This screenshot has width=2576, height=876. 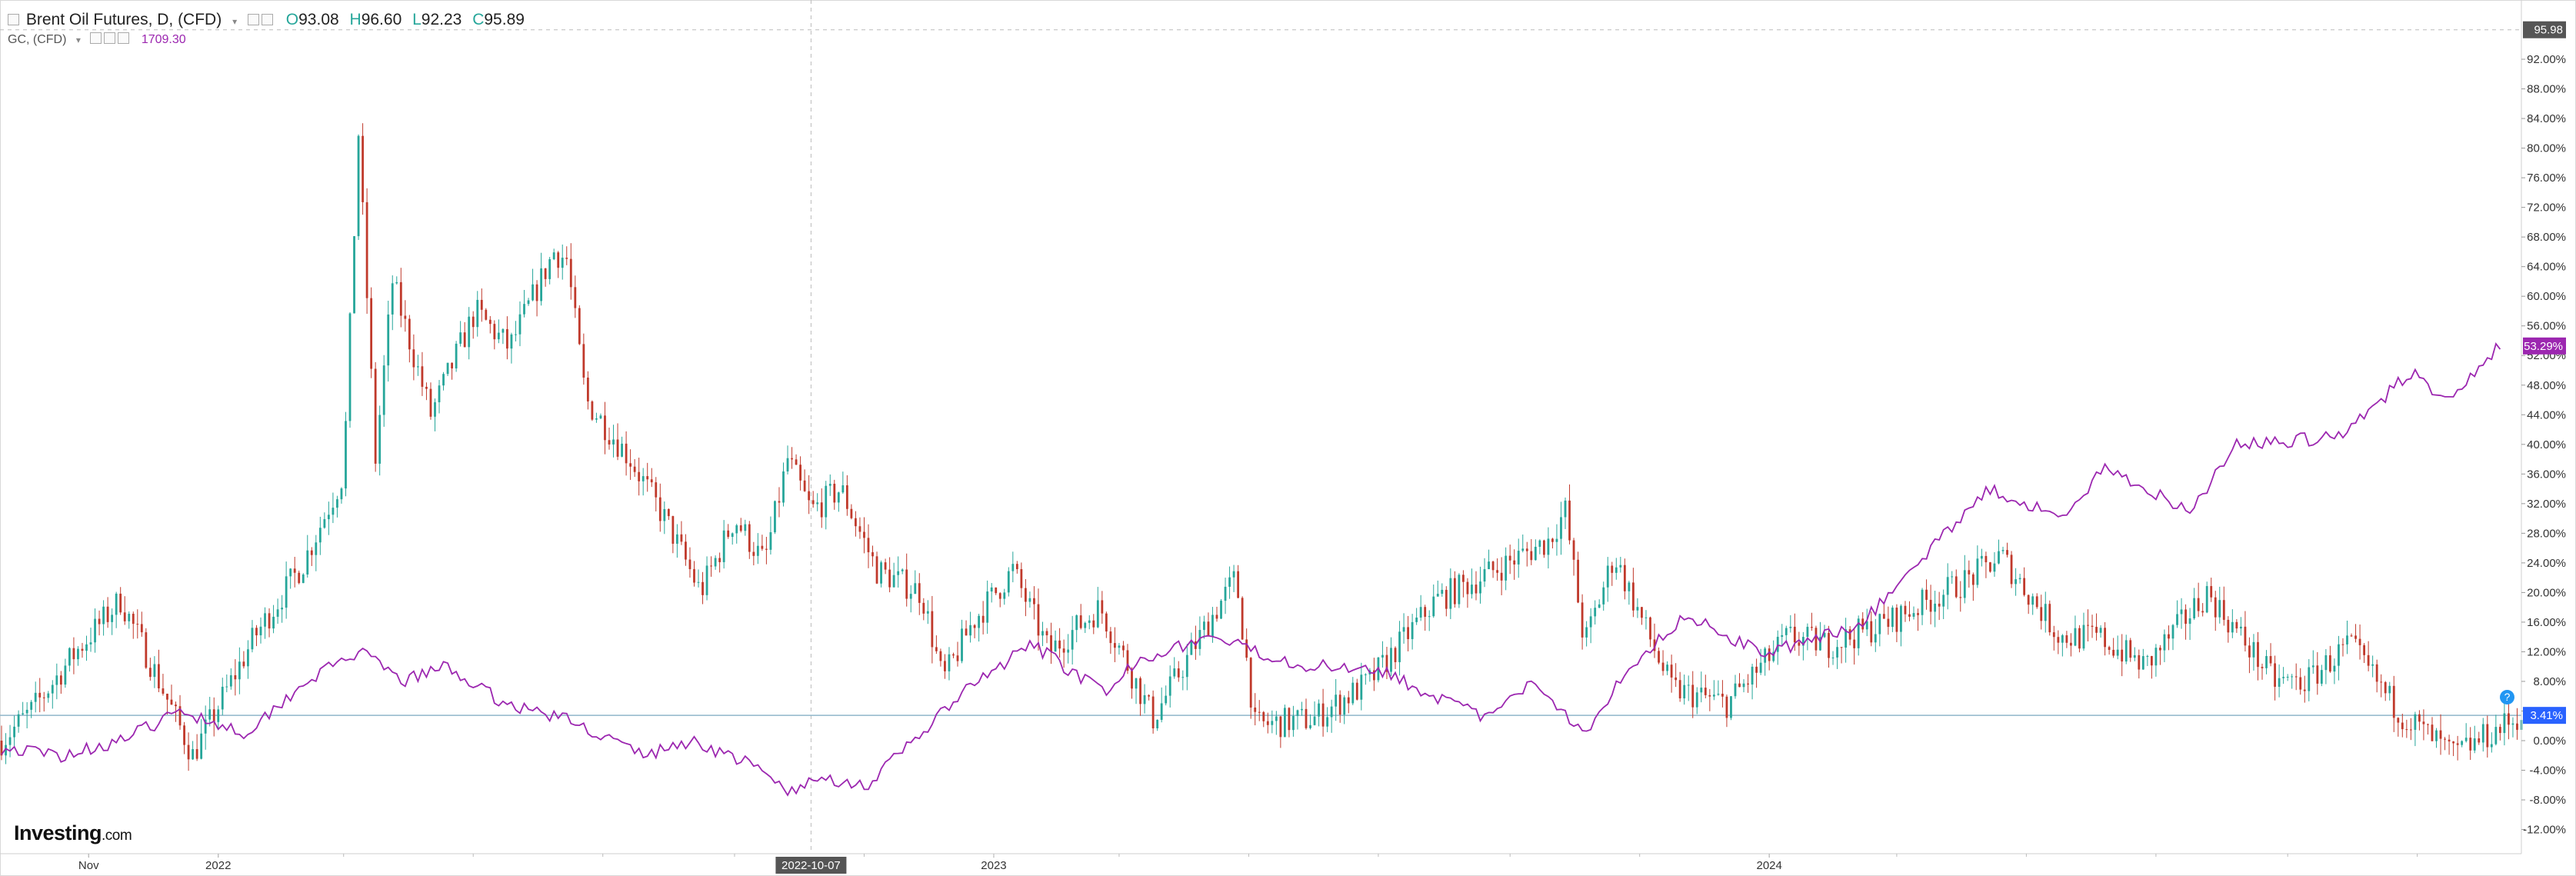 I want to click on y-tick-label: 20.00%, so click(x=2546, y=592).